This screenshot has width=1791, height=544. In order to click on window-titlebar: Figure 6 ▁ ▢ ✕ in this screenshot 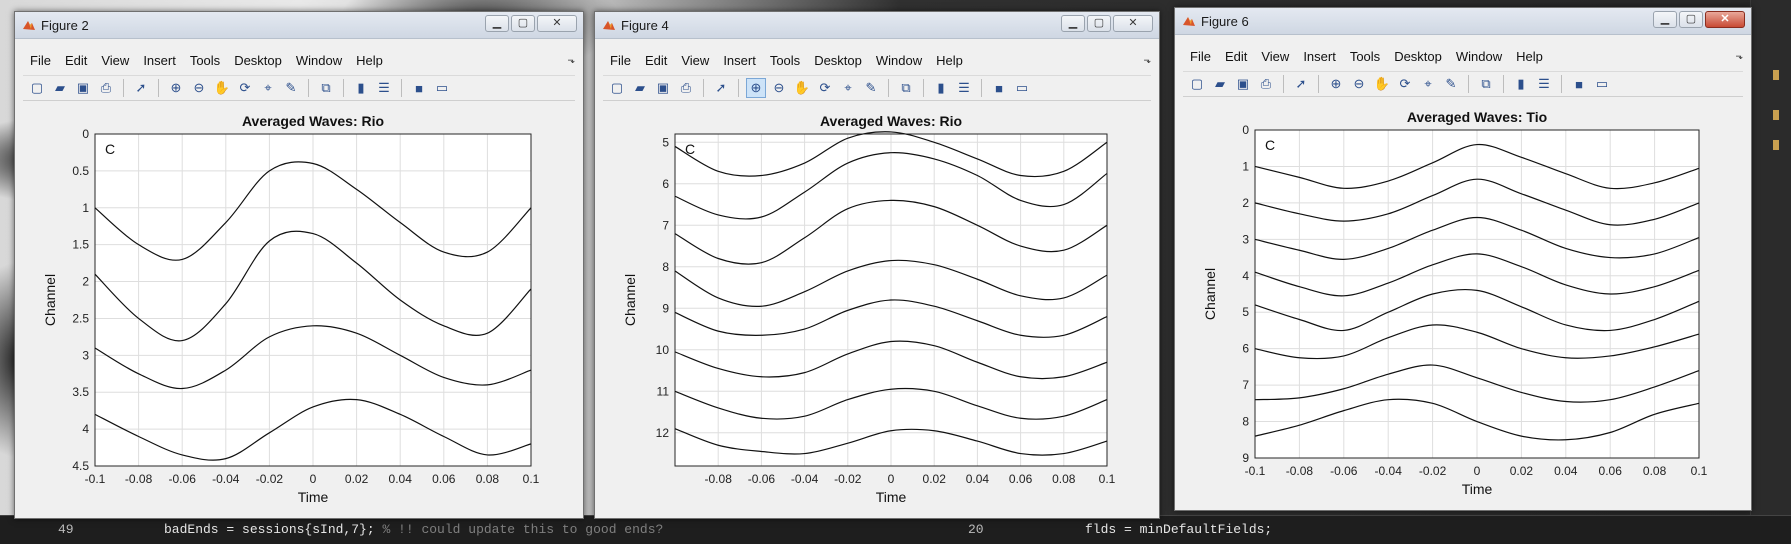, I will do `click(1463, 21)`.